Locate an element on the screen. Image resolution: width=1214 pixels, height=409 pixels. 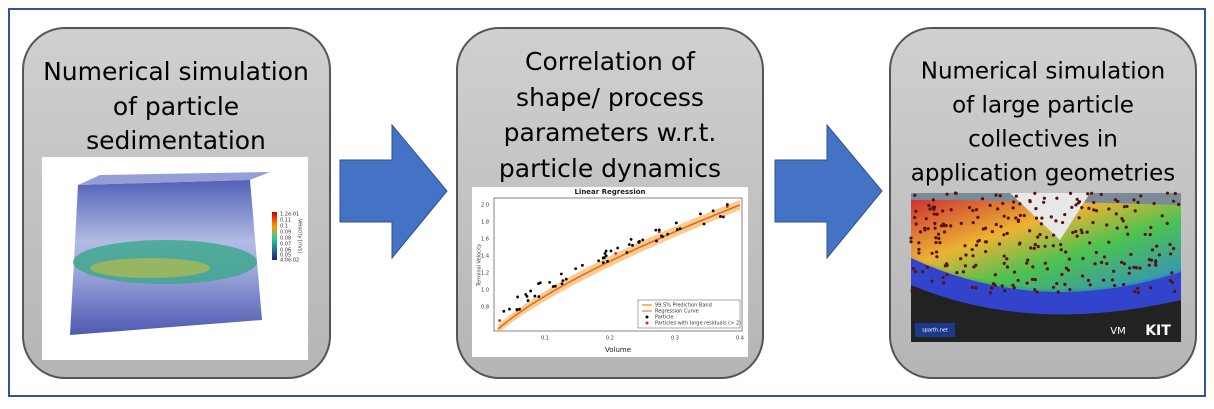
step-text: Correlation of is located at coordinates (610, 61).